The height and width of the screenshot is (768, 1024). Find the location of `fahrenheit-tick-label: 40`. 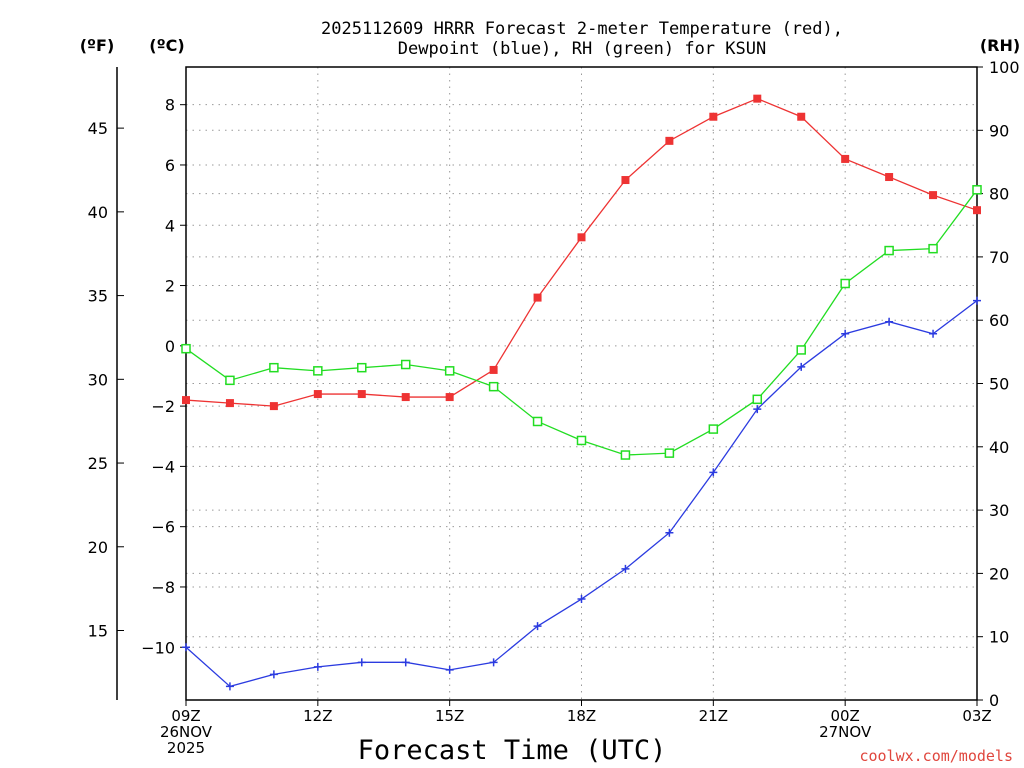

fahrenheit-tick-label: 40 is located at coordinates (98, 212).